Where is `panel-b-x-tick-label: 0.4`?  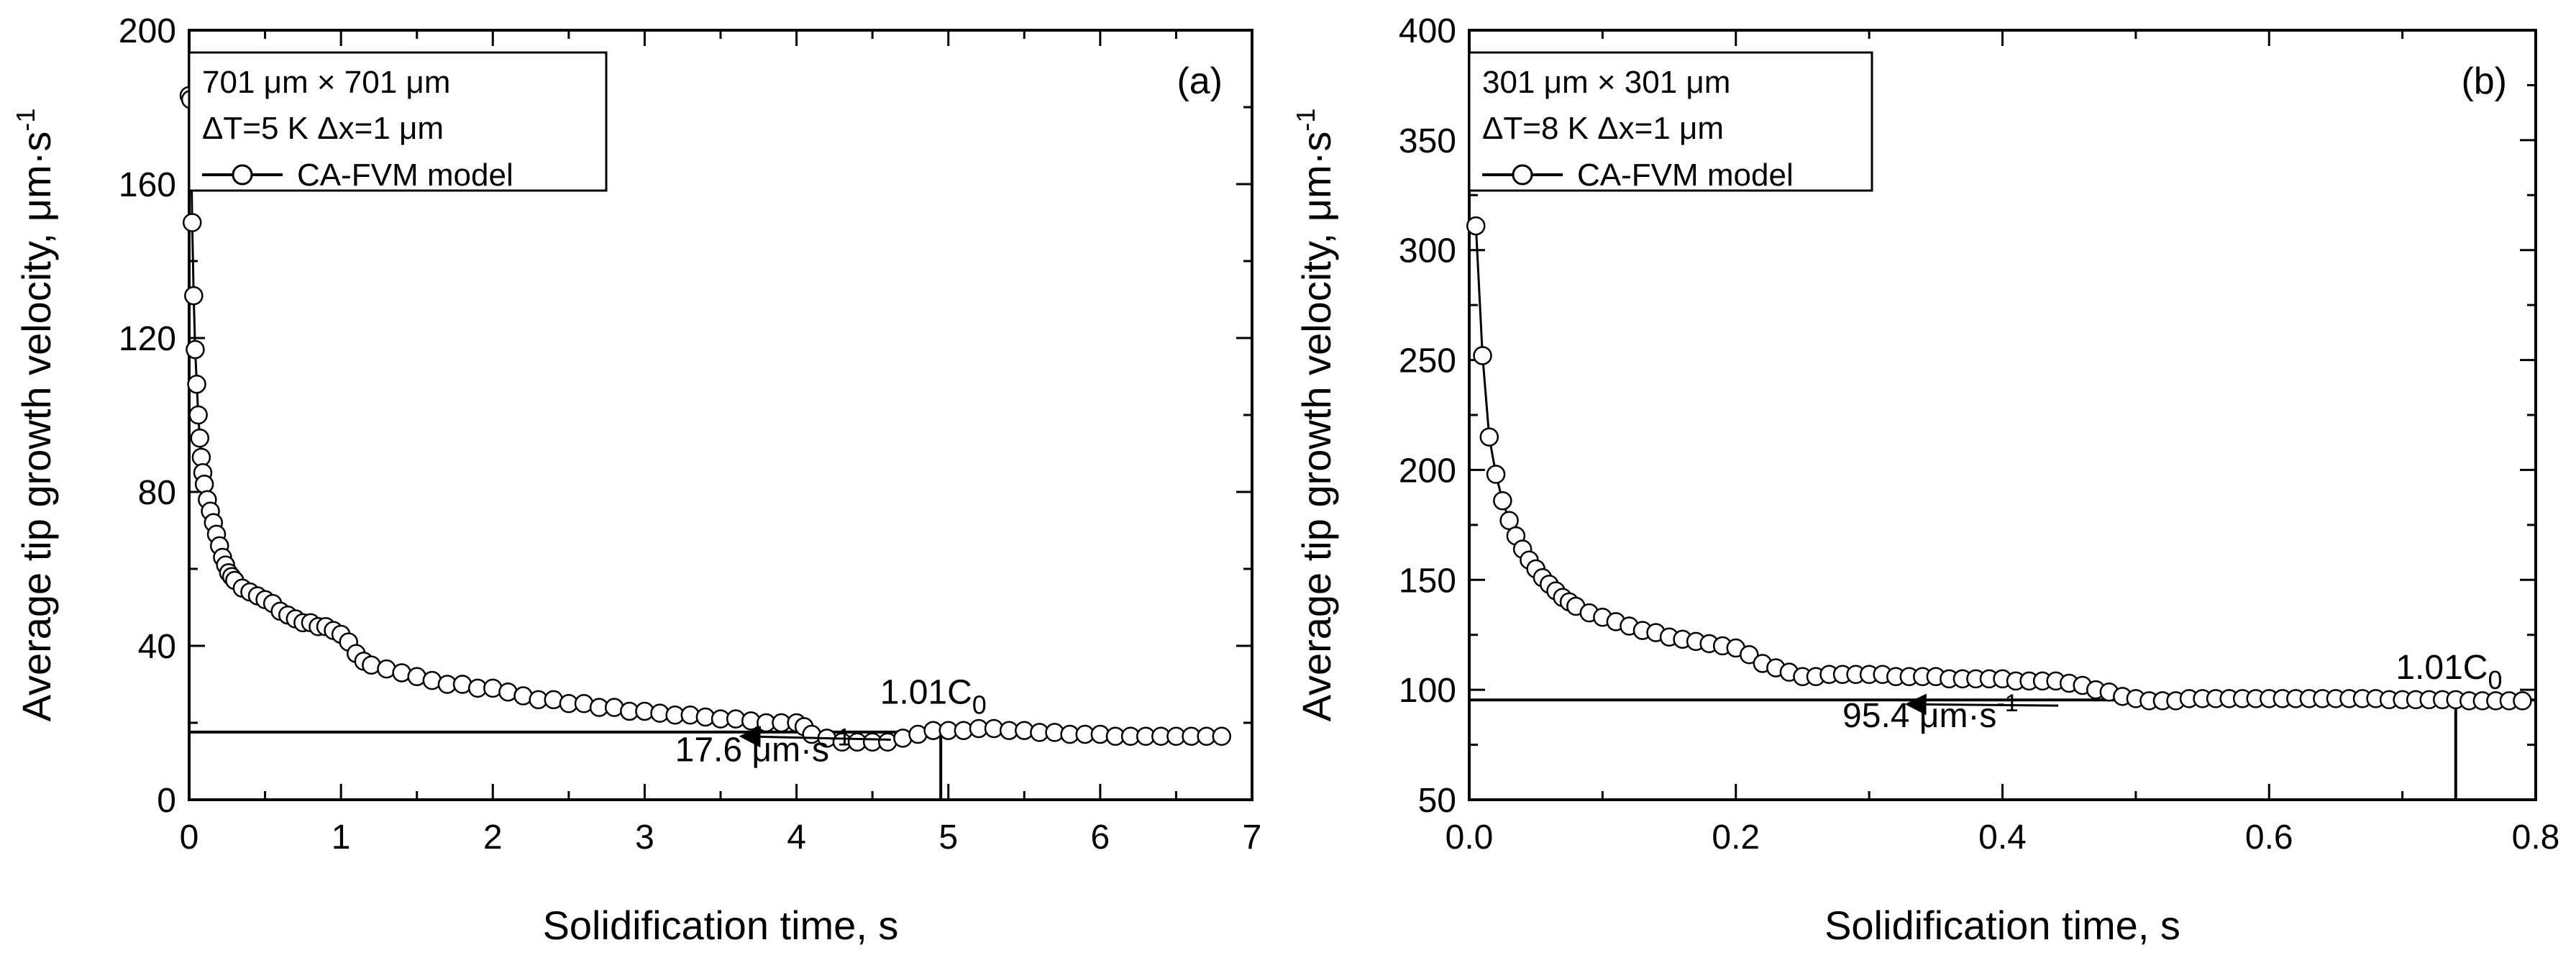
panel-b-x-tick-label: 0.4 is located at coordinates (2002, 837).